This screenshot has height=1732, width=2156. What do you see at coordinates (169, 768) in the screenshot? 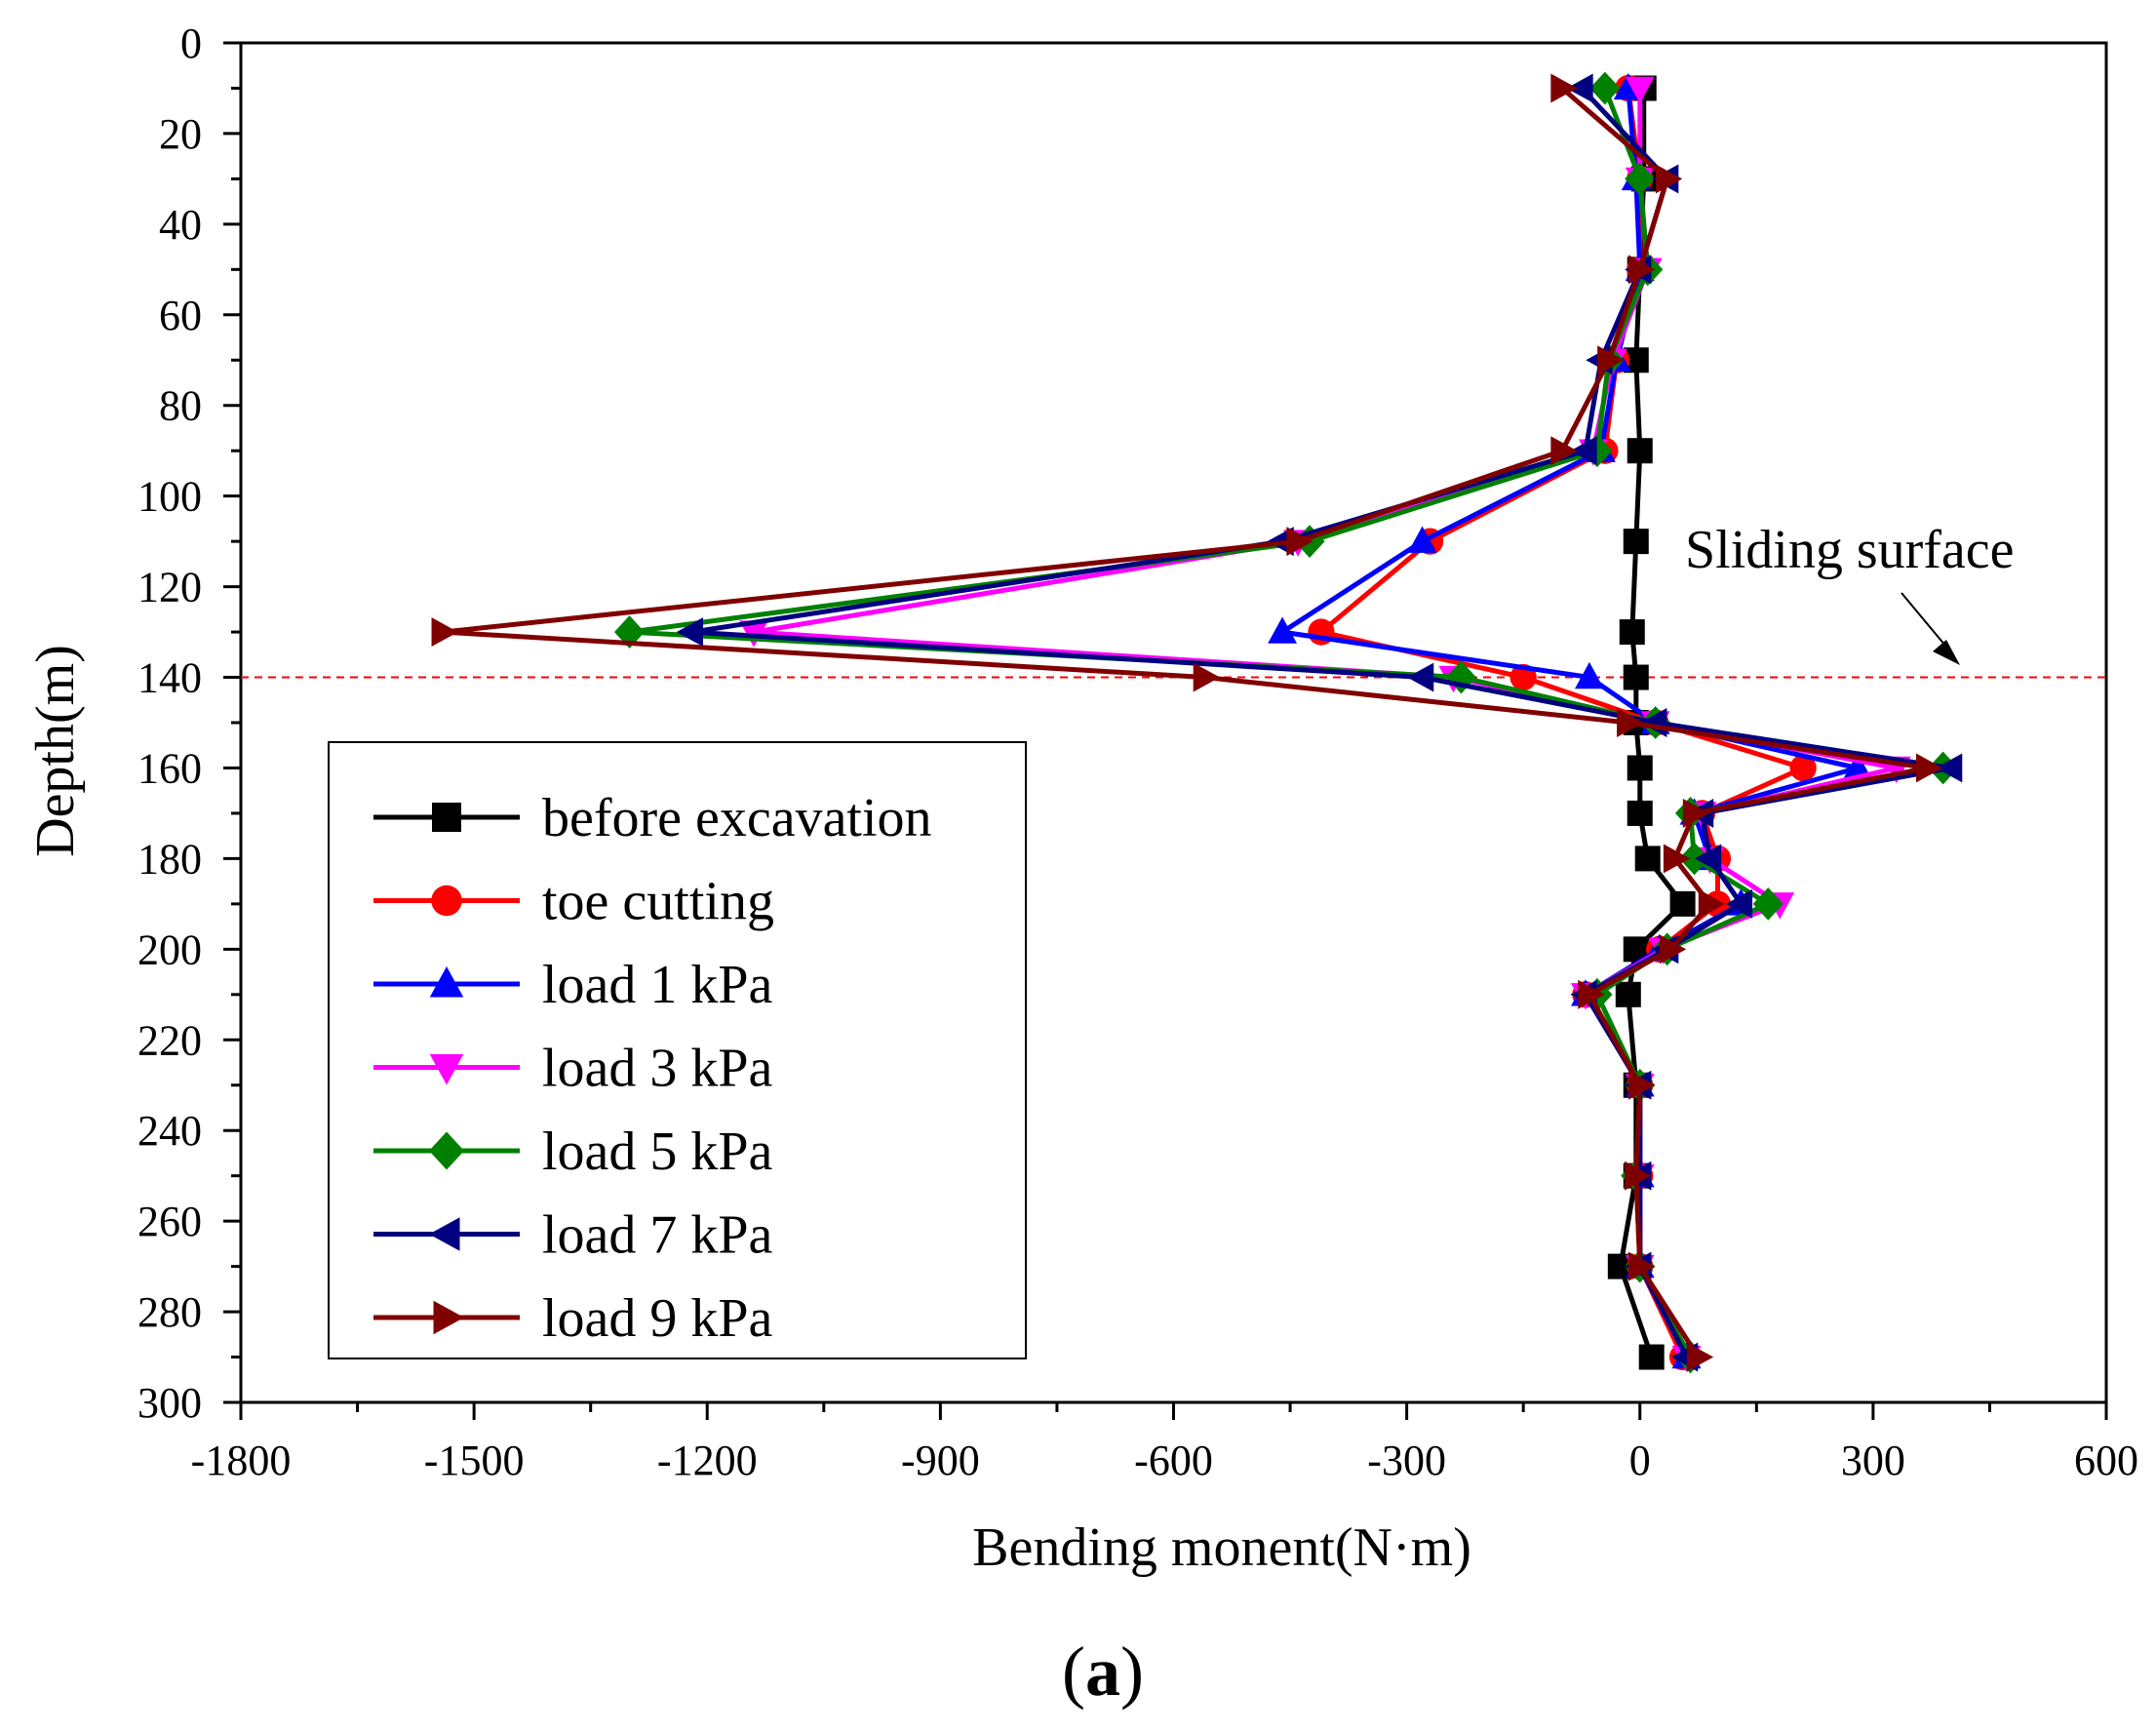
I see `y-tick-label: 160` at bounding box center [169, 768].